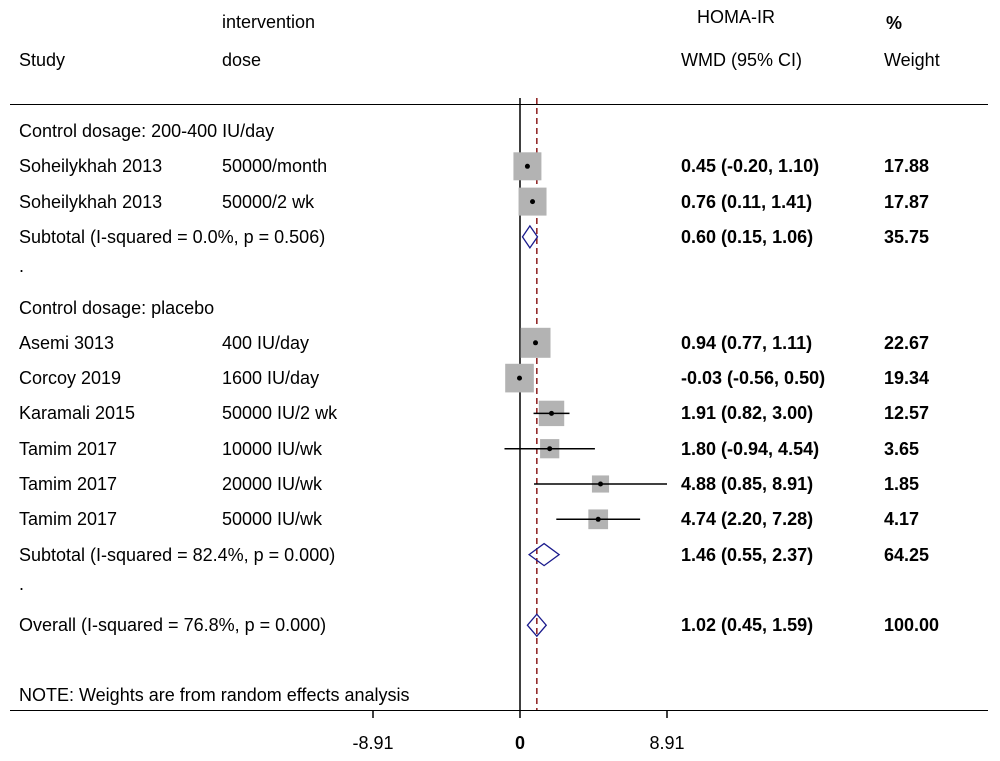 The image size is (1000, 761). Describe the element at coordinates (747, 484) in the screenshot. I see `study-ci: 4.88 (0.85, 8.91)` at that location.